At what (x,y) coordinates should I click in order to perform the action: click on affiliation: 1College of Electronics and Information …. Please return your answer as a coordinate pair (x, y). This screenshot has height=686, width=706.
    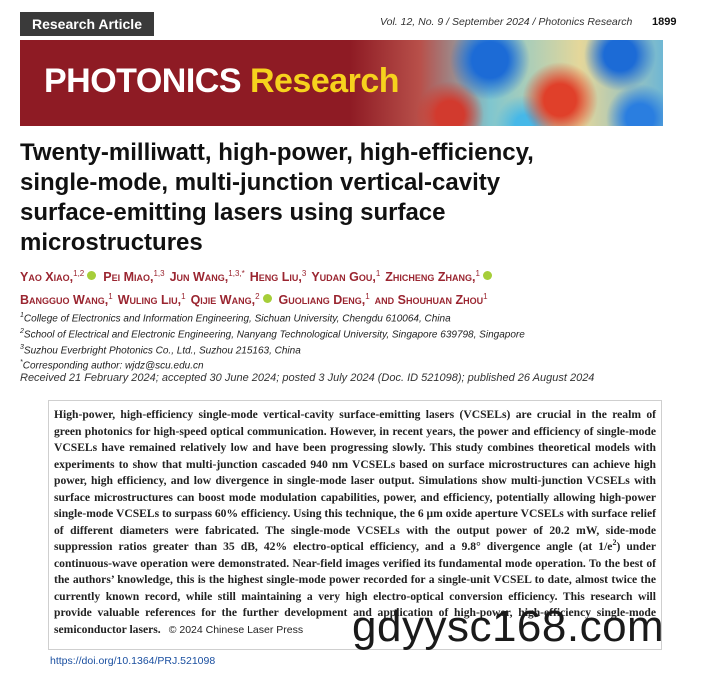
    Looking at the image, I should click on (272, 318).